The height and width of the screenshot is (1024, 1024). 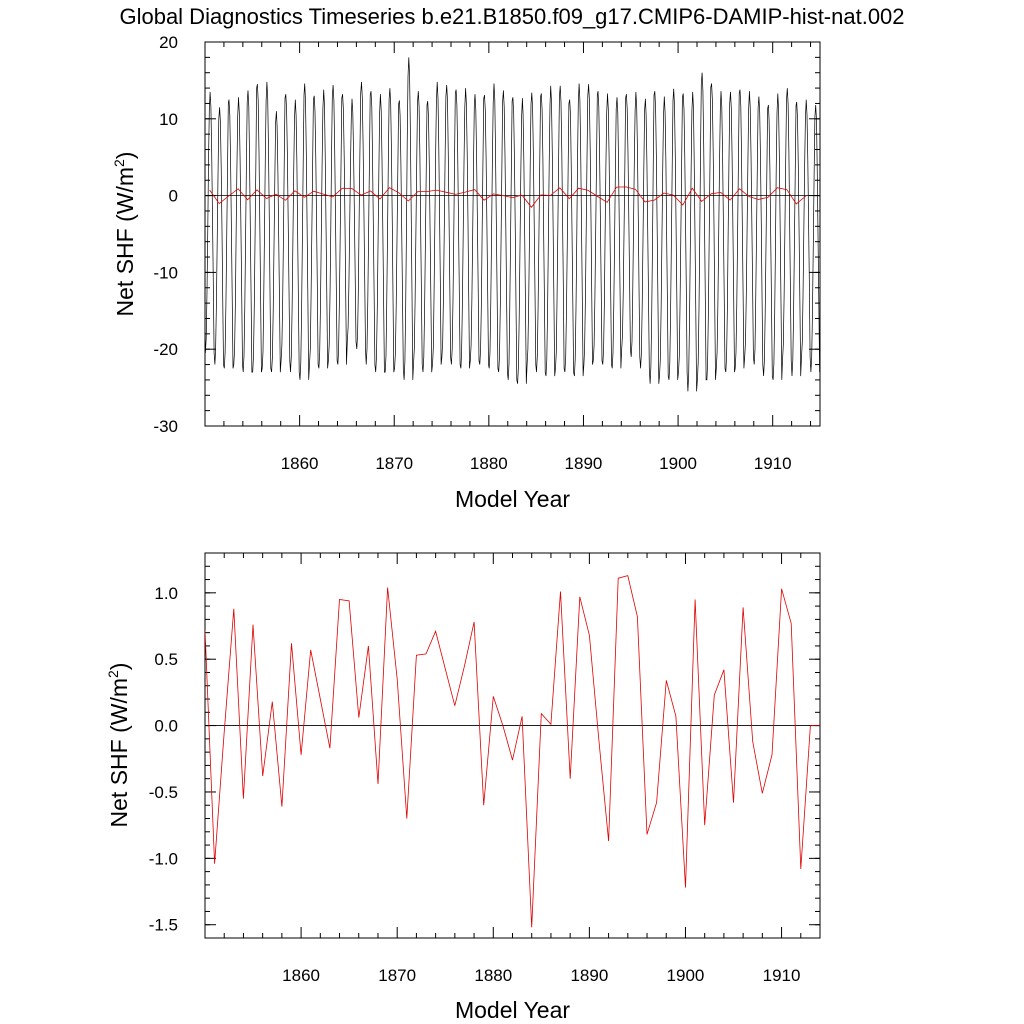 I want to click on y-tick-label: -10, so click(x=165, y=272).